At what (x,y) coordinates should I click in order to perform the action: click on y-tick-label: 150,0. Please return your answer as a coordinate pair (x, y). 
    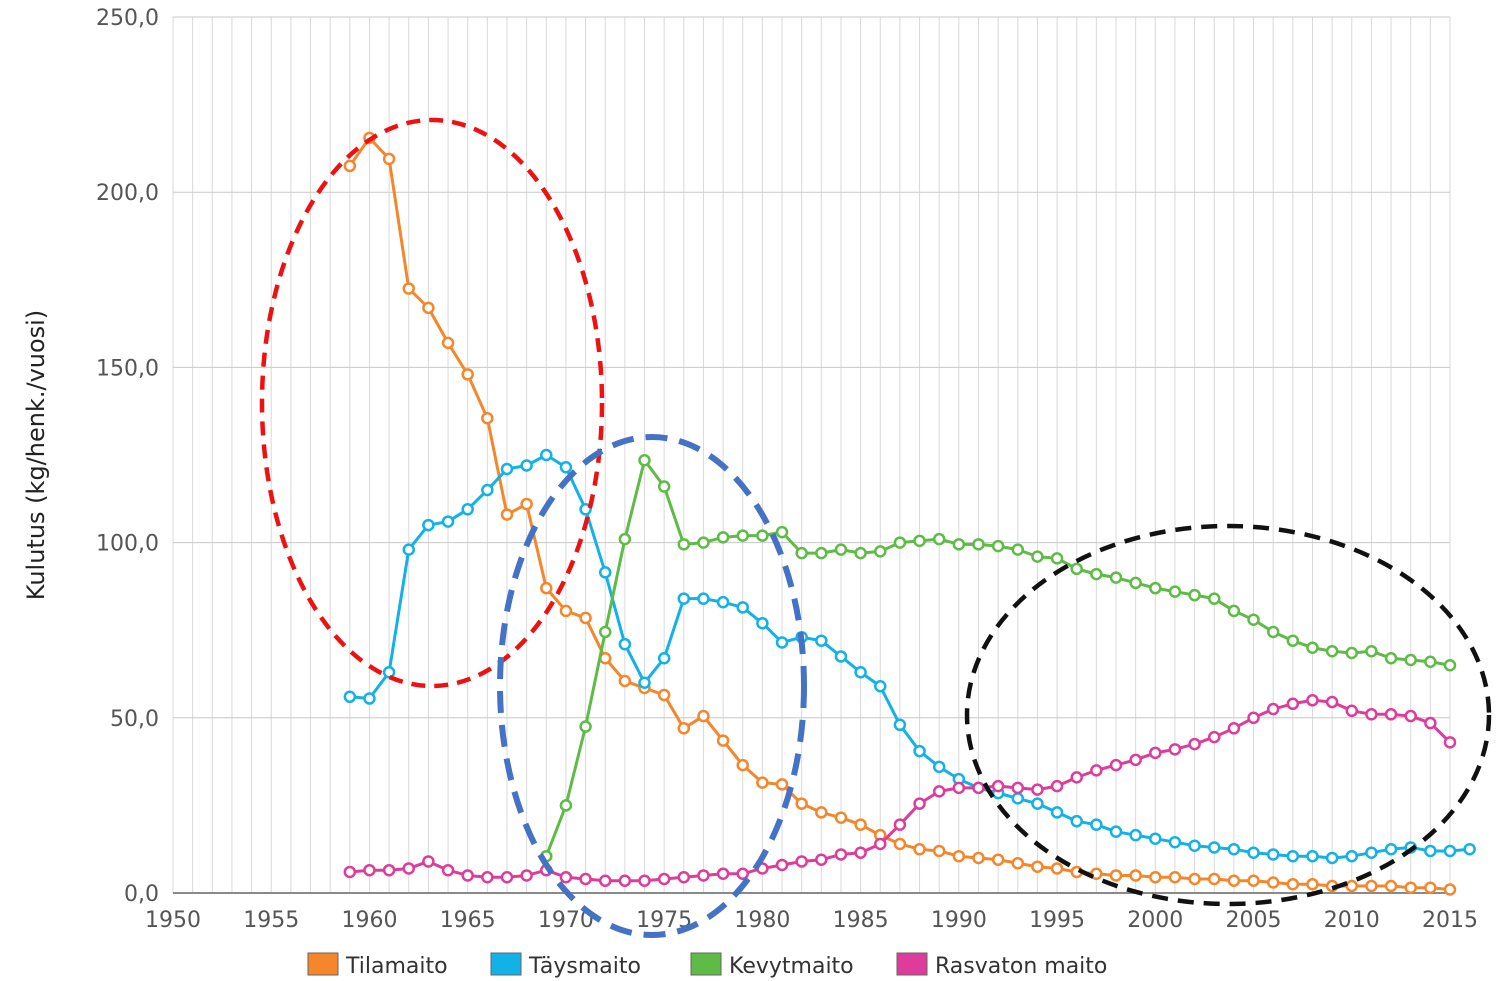
    Looking at the image, I should click on (127, 368).